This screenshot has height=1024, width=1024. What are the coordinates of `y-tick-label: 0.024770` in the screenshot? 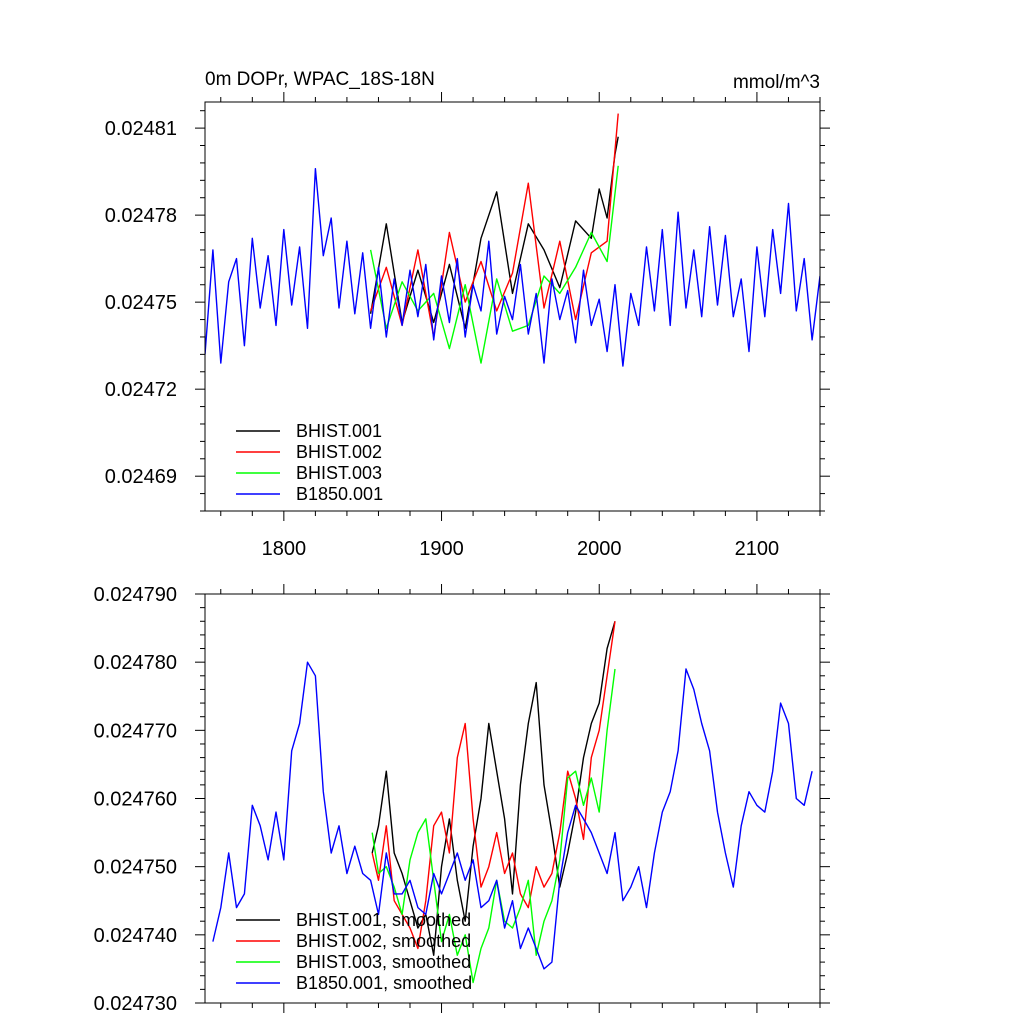 It's located at (135, 731).